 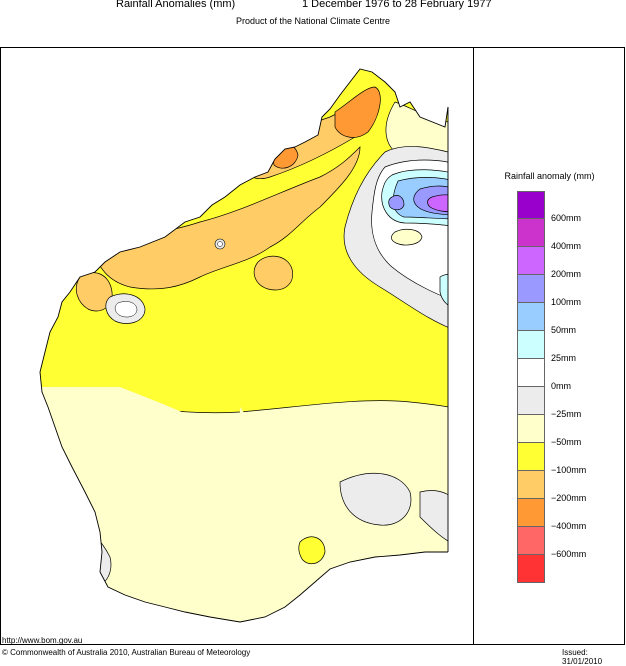 I want to click on region-100-to-200-west, so click(x=396, y=203).